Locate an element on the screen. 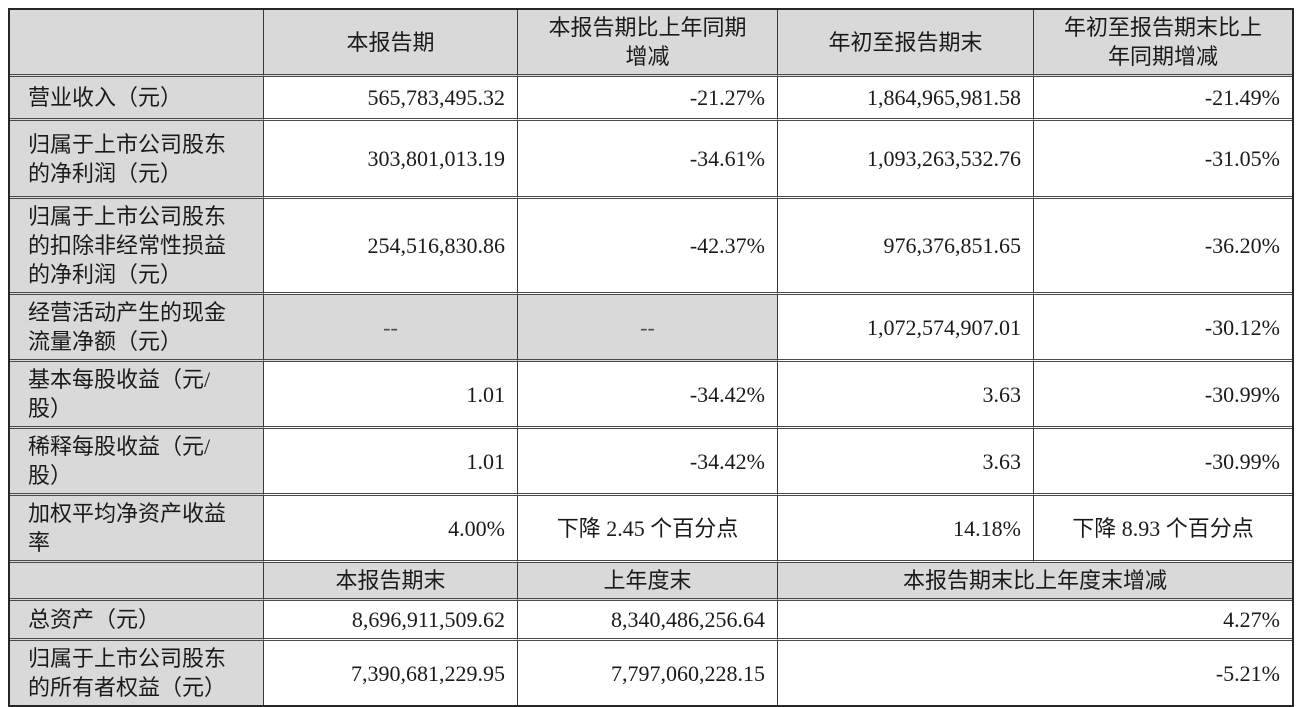  ytd-value: 1,072,574,907.01 is located at coordinates (906, 328).